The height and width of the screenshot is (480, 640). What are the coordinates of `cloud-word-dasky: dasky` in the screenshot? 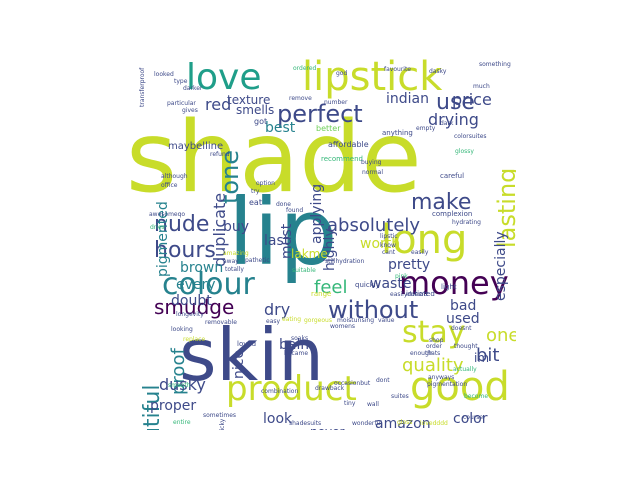 It's located at (438, 71).